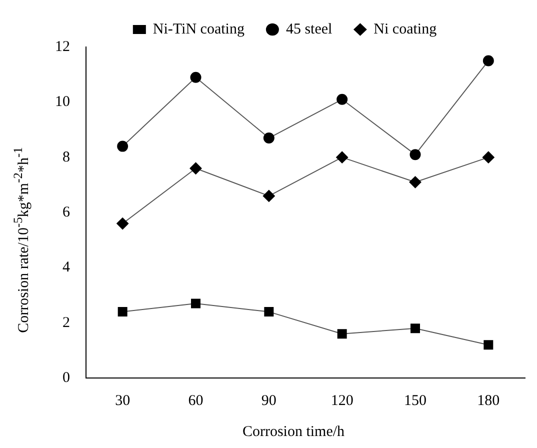 The height and width of the screenshot is (448, 537). What do you see at coordinates (66, 268) in the screenshot?
I see `y-tick-label: 4` at bounding box center [66, 268].